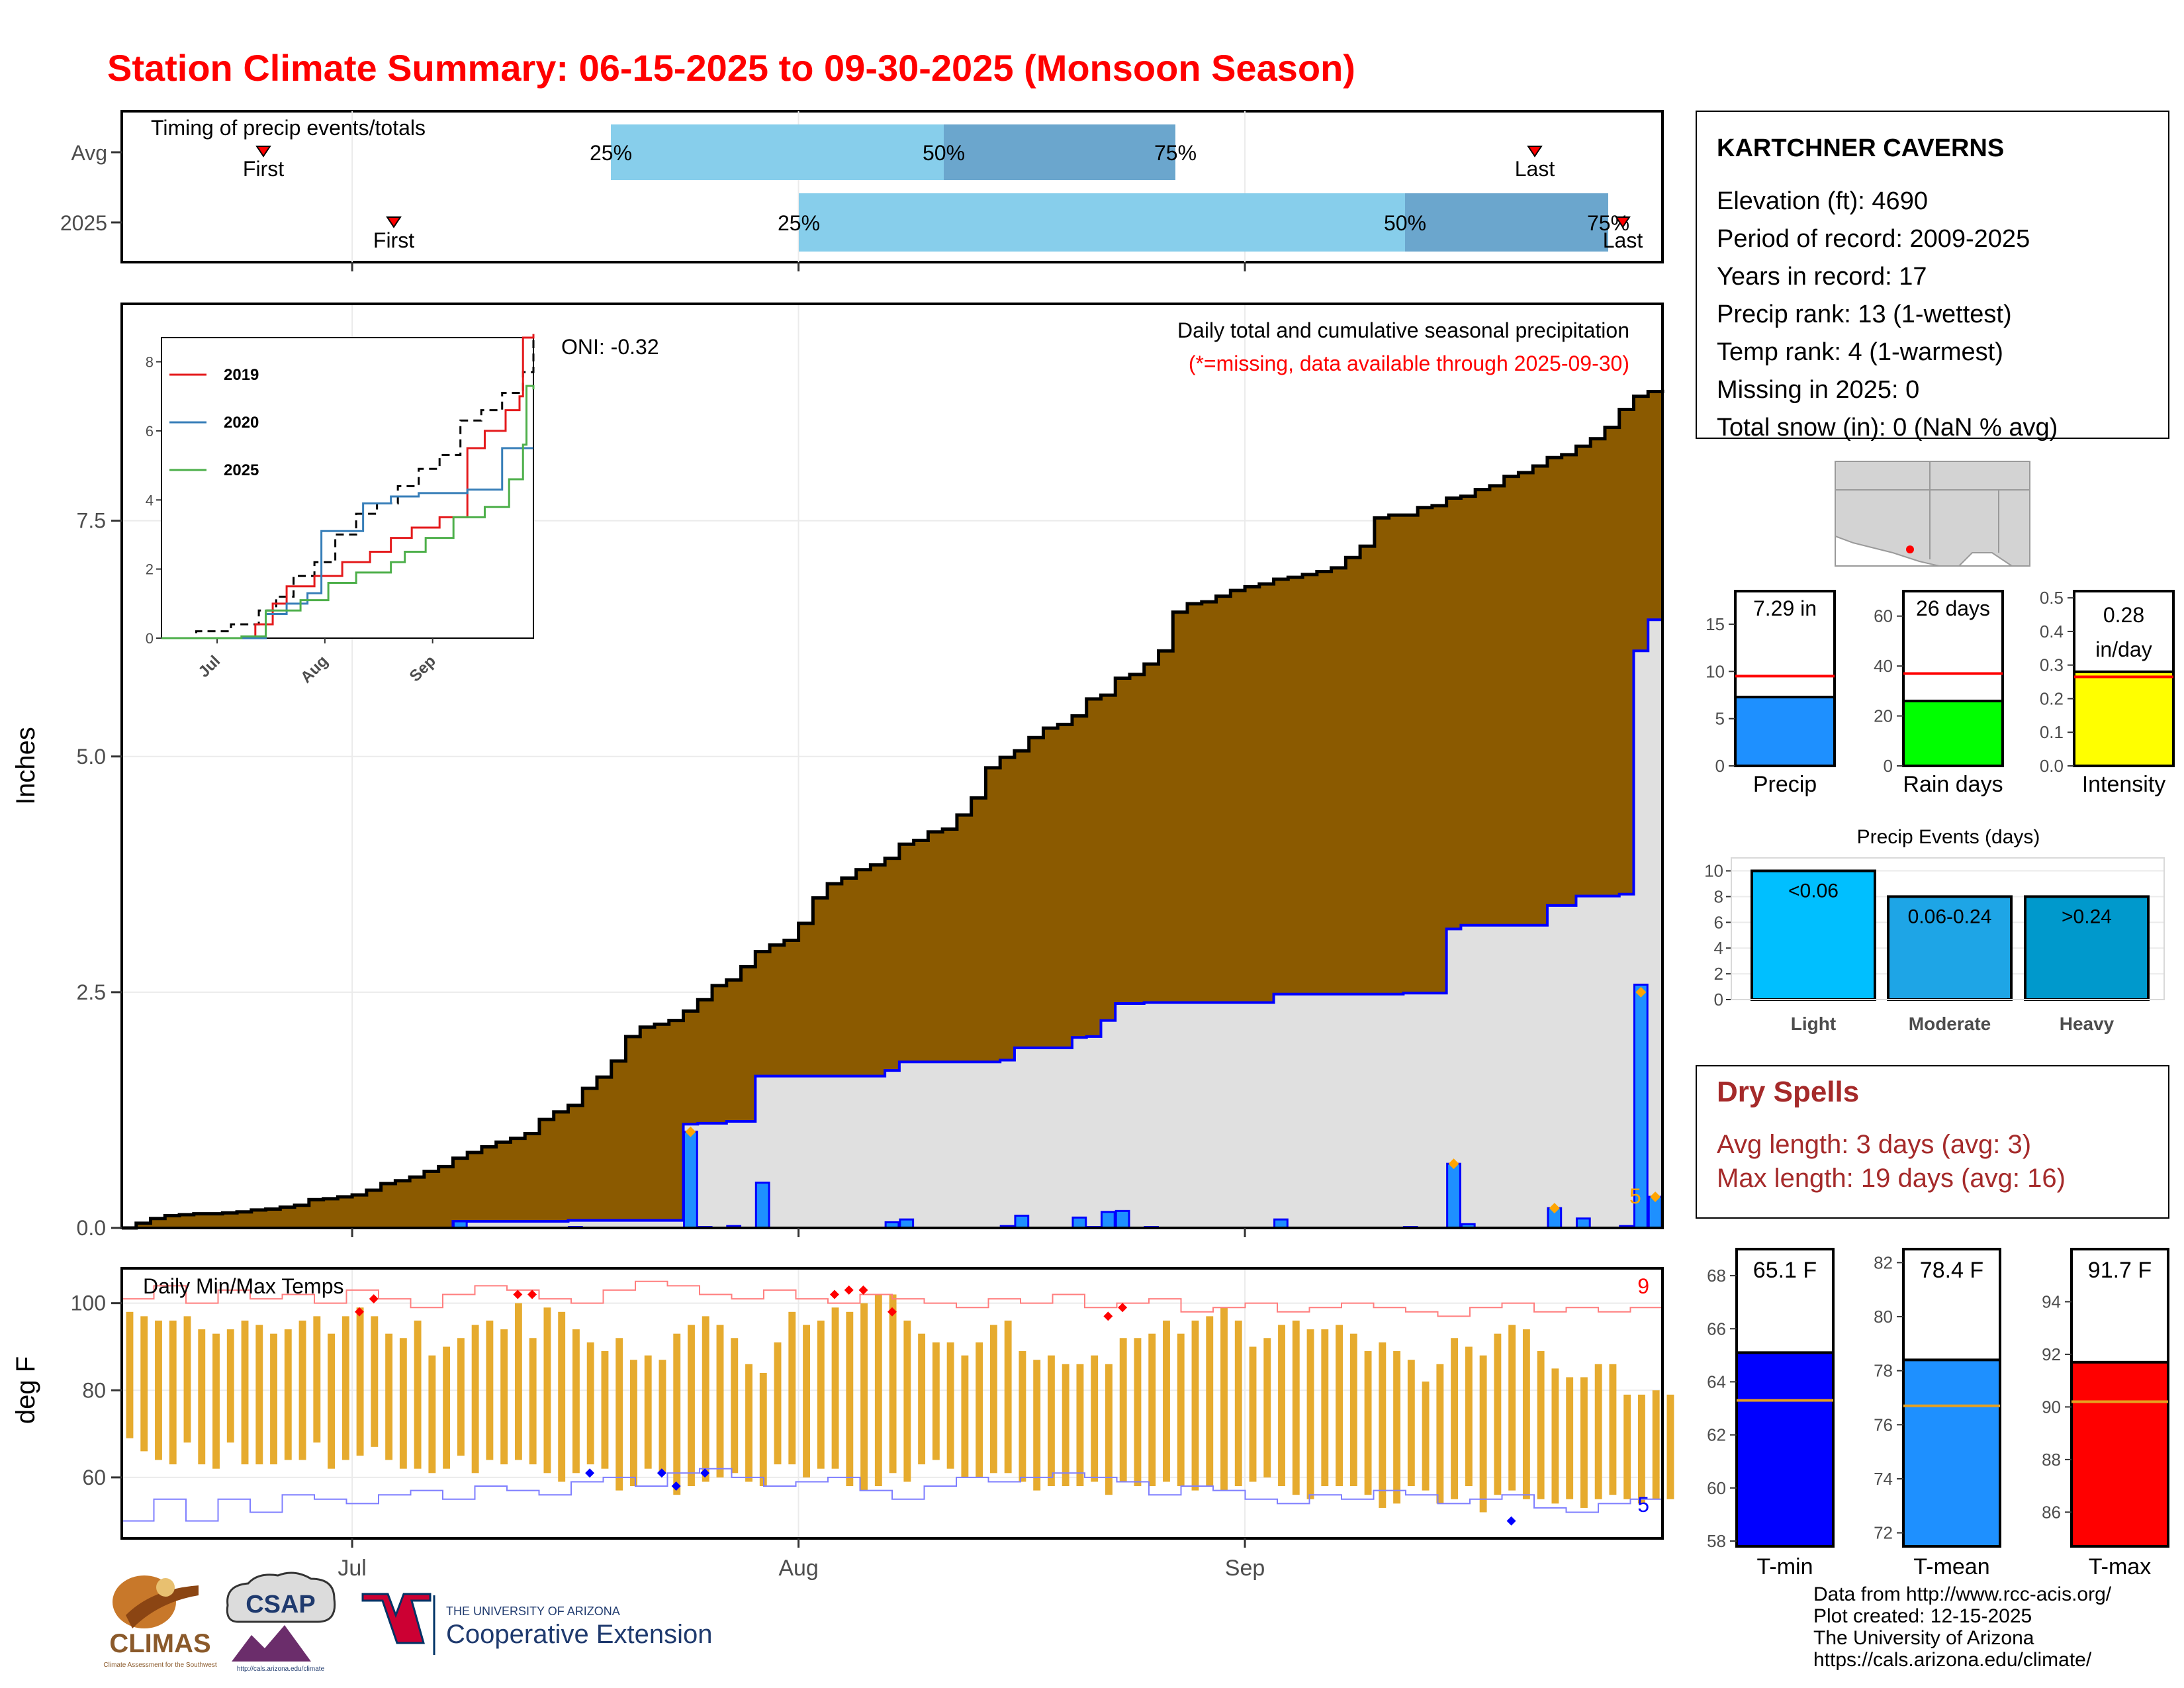  I want to click on inset-frame, so click(348, 488).